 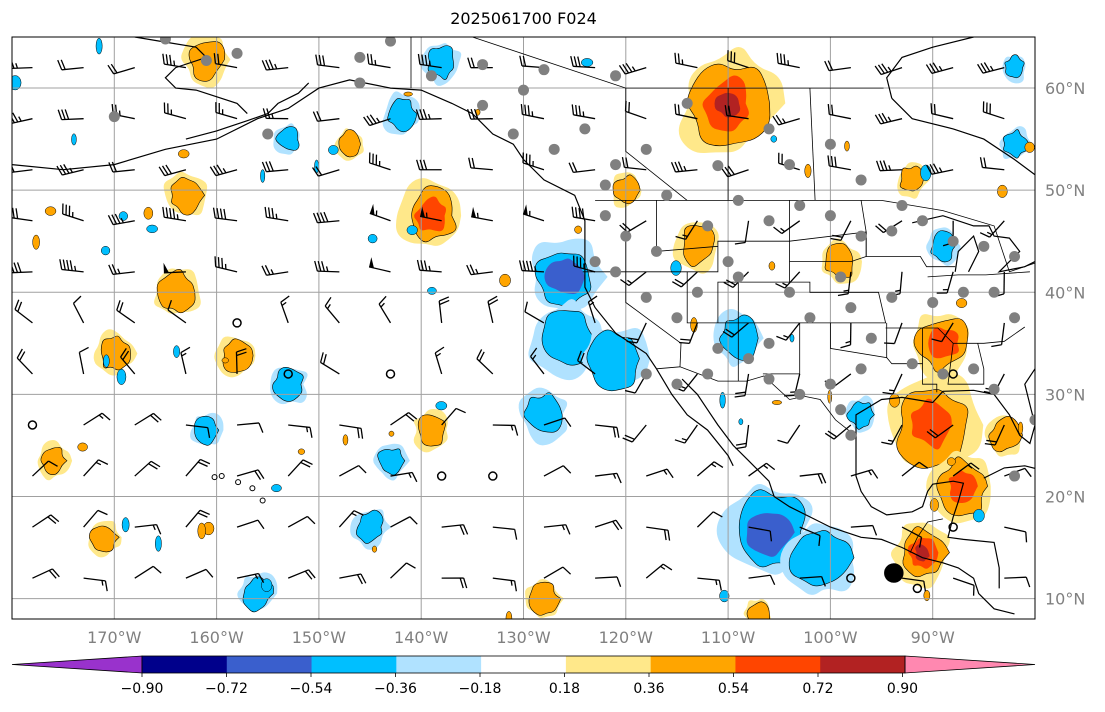 What do you see at coordinates (1014, 69) in the screenshot?
I see `negative-omega-blob` at bounding box center [1014, 69].